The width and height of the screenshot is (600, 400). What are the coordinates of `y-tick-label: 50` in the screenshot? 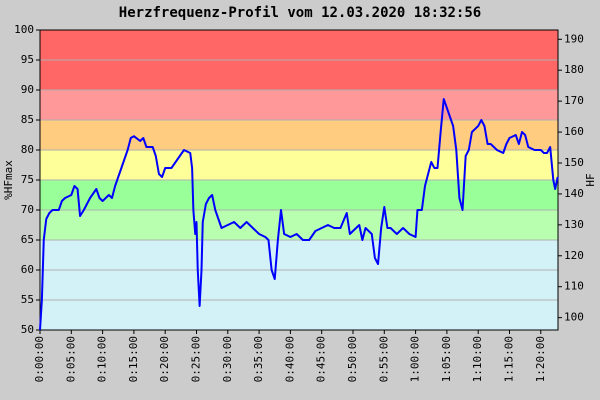 It's located at (27, 329).